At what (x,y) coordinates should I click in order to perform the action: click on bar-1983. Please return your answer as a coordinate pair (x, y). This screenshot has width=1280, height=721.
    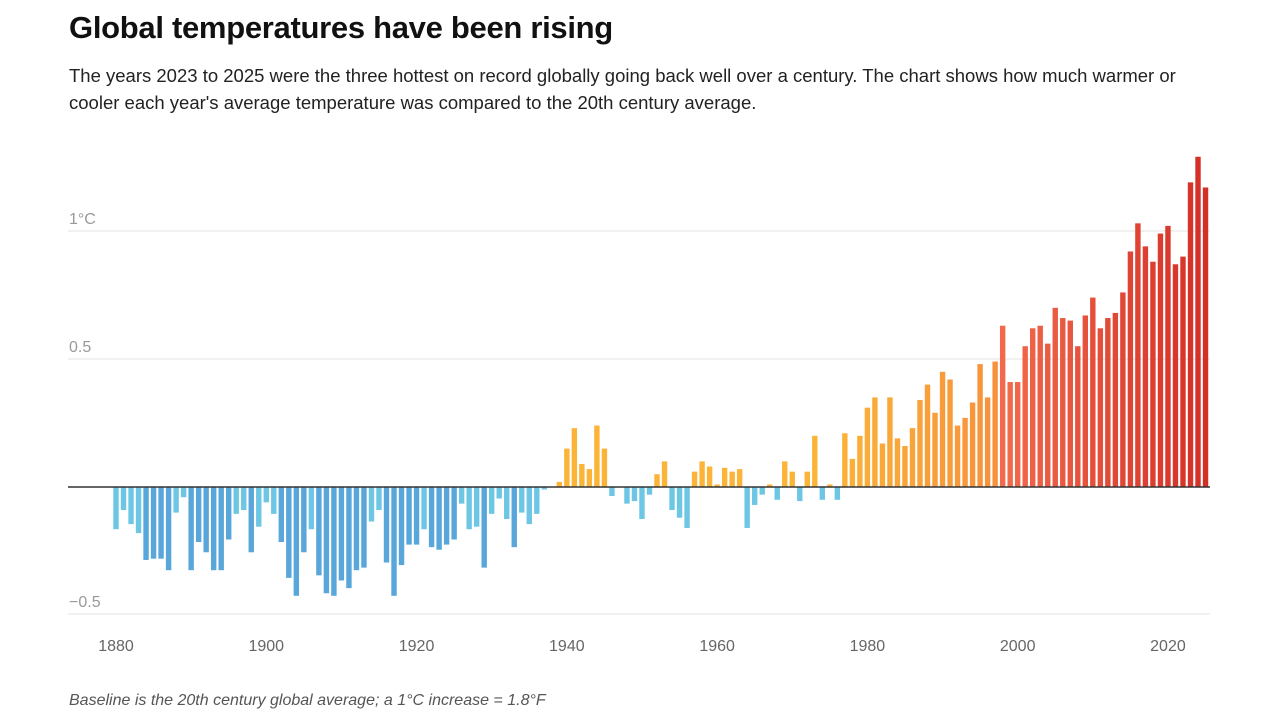
    Looking at the image, I should click on (890, 442).